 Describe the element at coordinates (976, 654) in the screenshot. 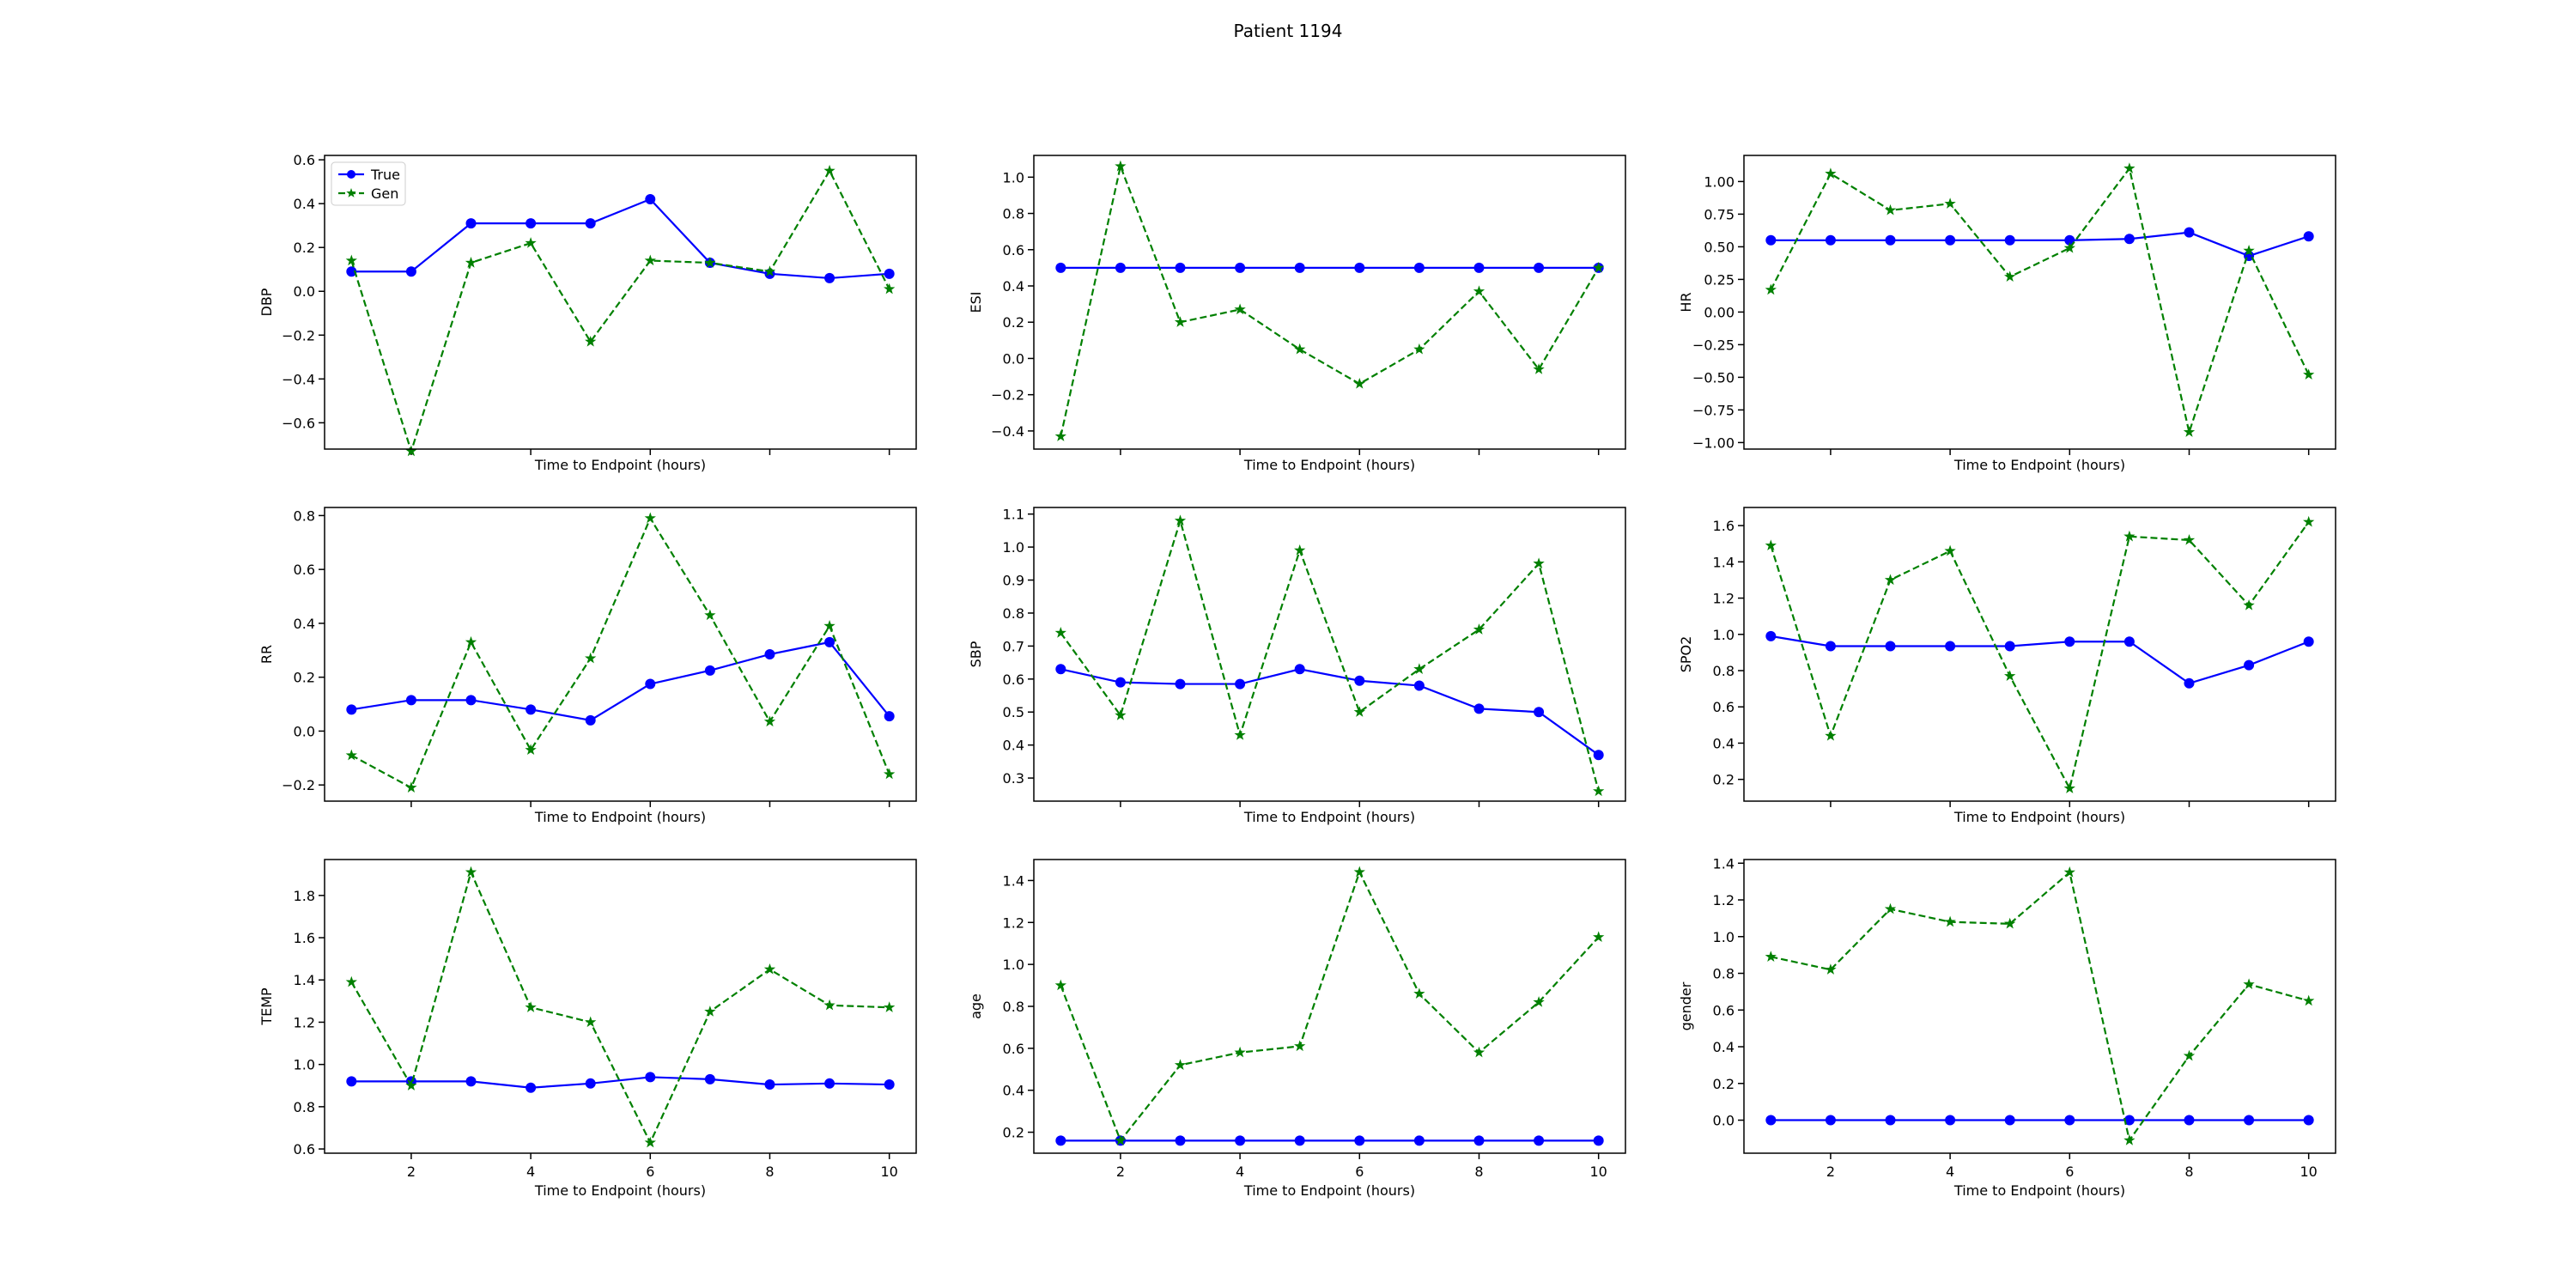

I see `y-axis-label: SBP` at that location.